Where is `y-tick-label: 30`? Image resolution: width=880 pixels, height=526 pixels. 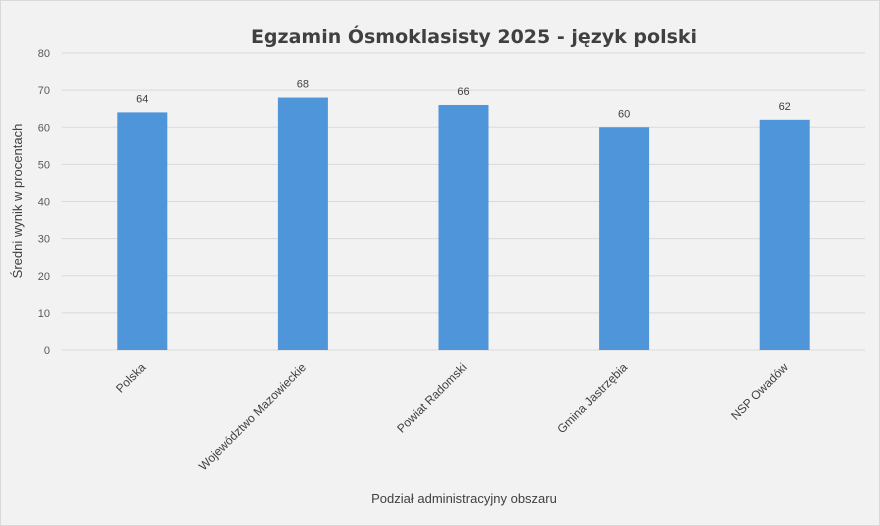
y-tick-label: 30 is located at coordinates (44, 240).